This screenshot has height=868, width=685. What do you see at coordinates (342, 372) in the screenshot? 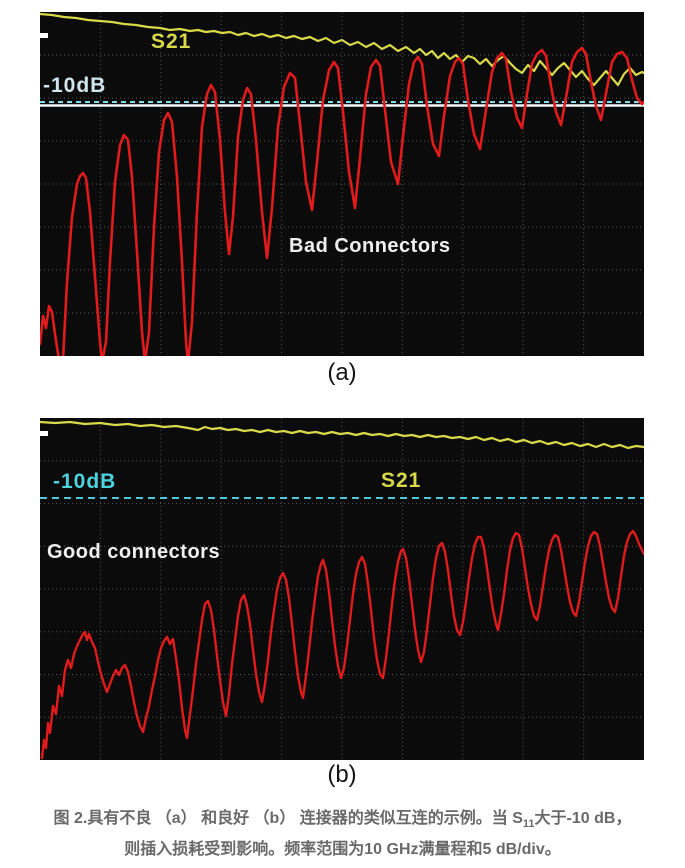
I see `panel-a-tag: (a)` at bounding box center [342, 372].